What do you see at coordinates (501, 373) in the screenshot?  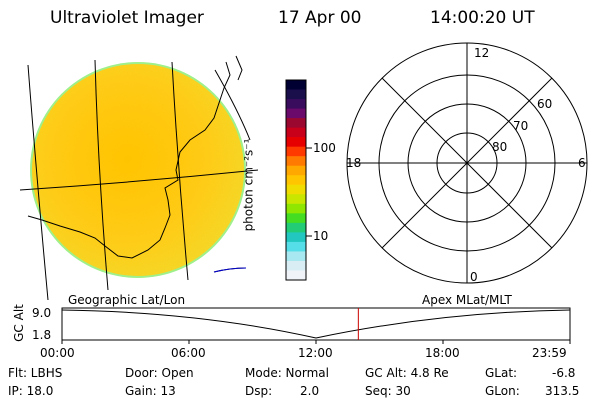 I see `glat-label: GLat:` at bounding box center [501, 373].